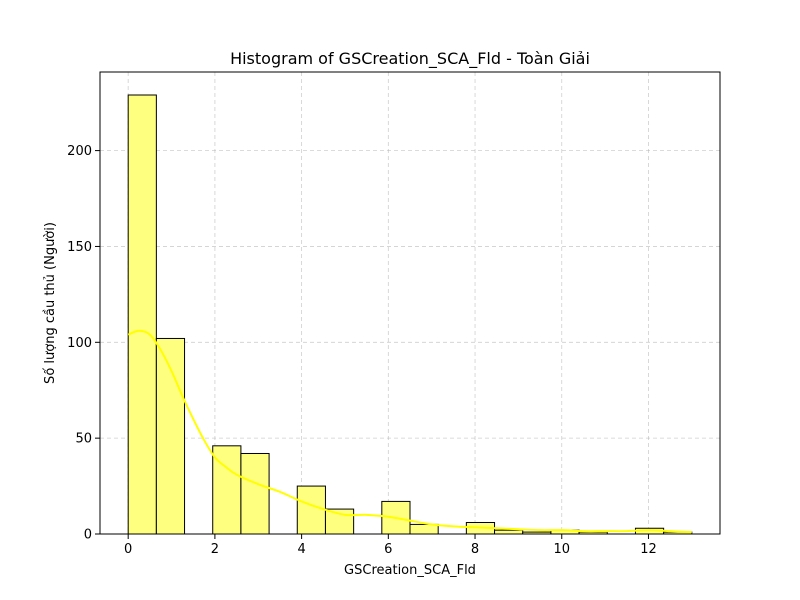 This screenshot has height=600, width=800. What do you see at coordinates (475, 549) in the screenshot?
I see `x-tick-label: 8` at bounding box center [475, 549].